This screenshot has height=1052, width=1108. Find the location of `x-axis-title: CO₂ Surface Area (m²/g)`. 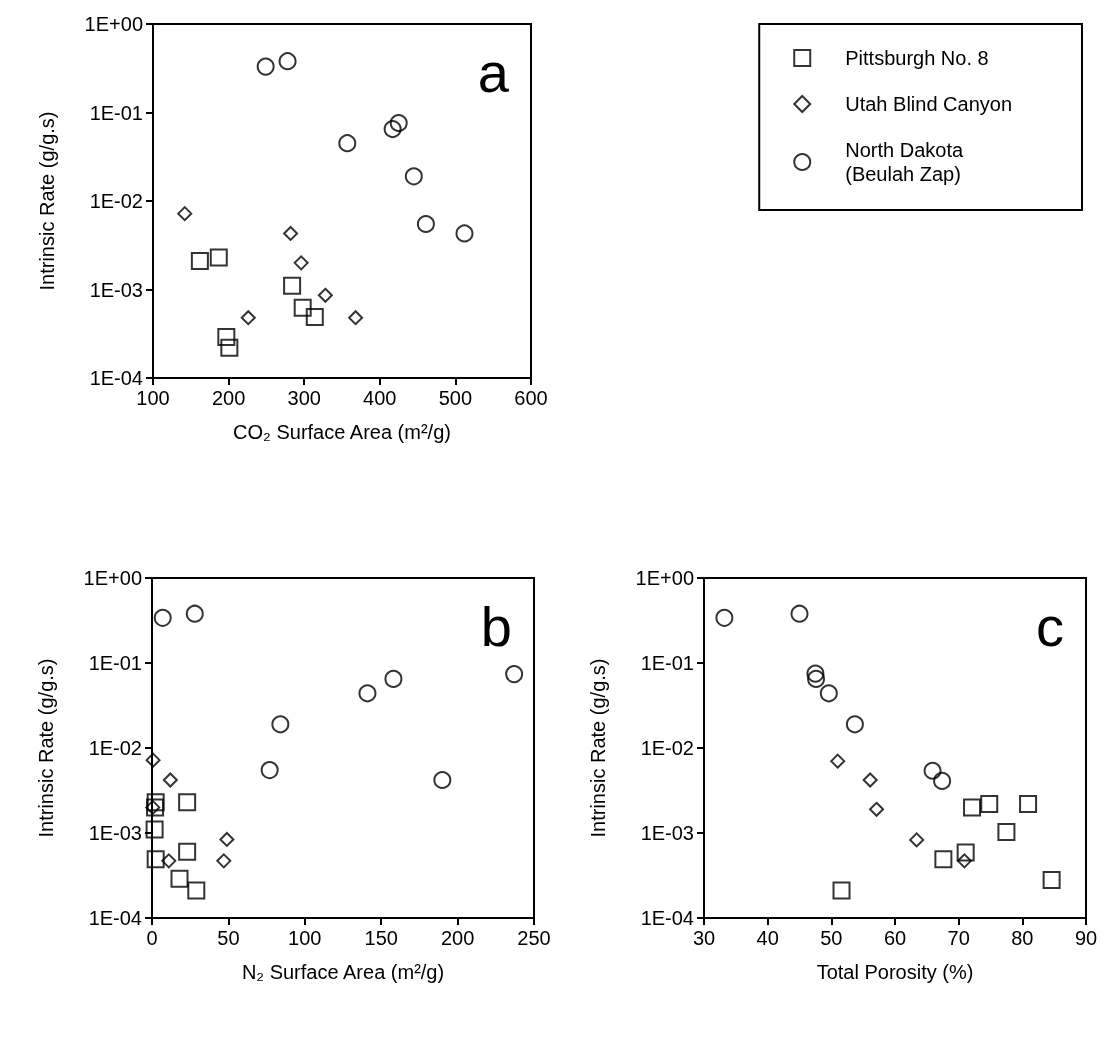

x-axis-title: CO₂ Surface Area (m²/g) is located at coordinates (342, 432).